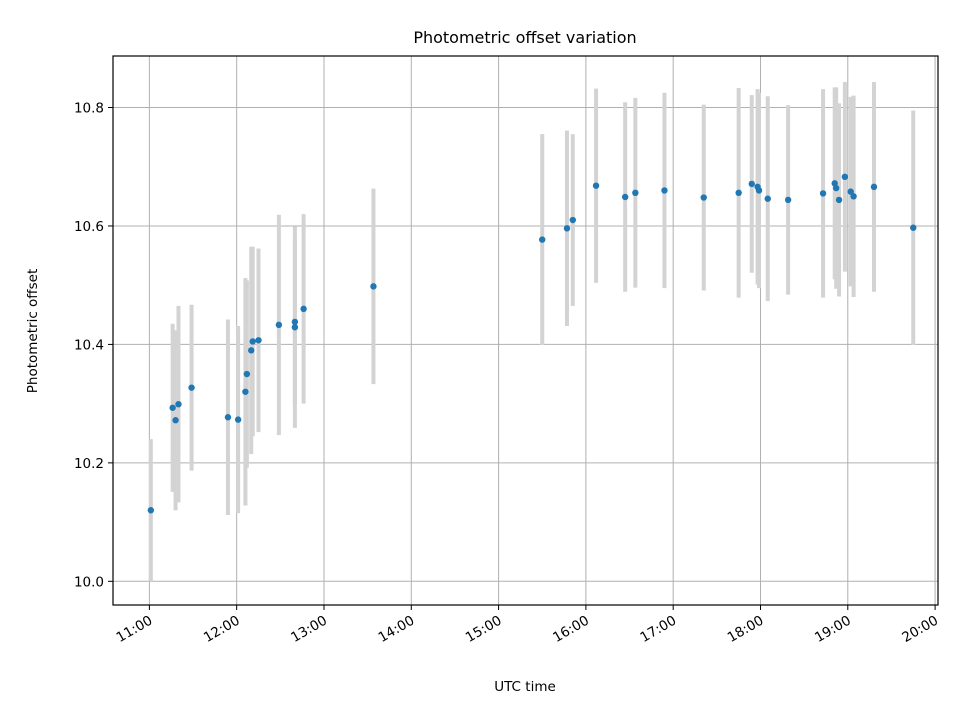 The image size is (960, 720). What do you see at coordinates (135, 629) in the screenshot?
I see `x-tick-label: 11:00` at bounding box center [135, 629].